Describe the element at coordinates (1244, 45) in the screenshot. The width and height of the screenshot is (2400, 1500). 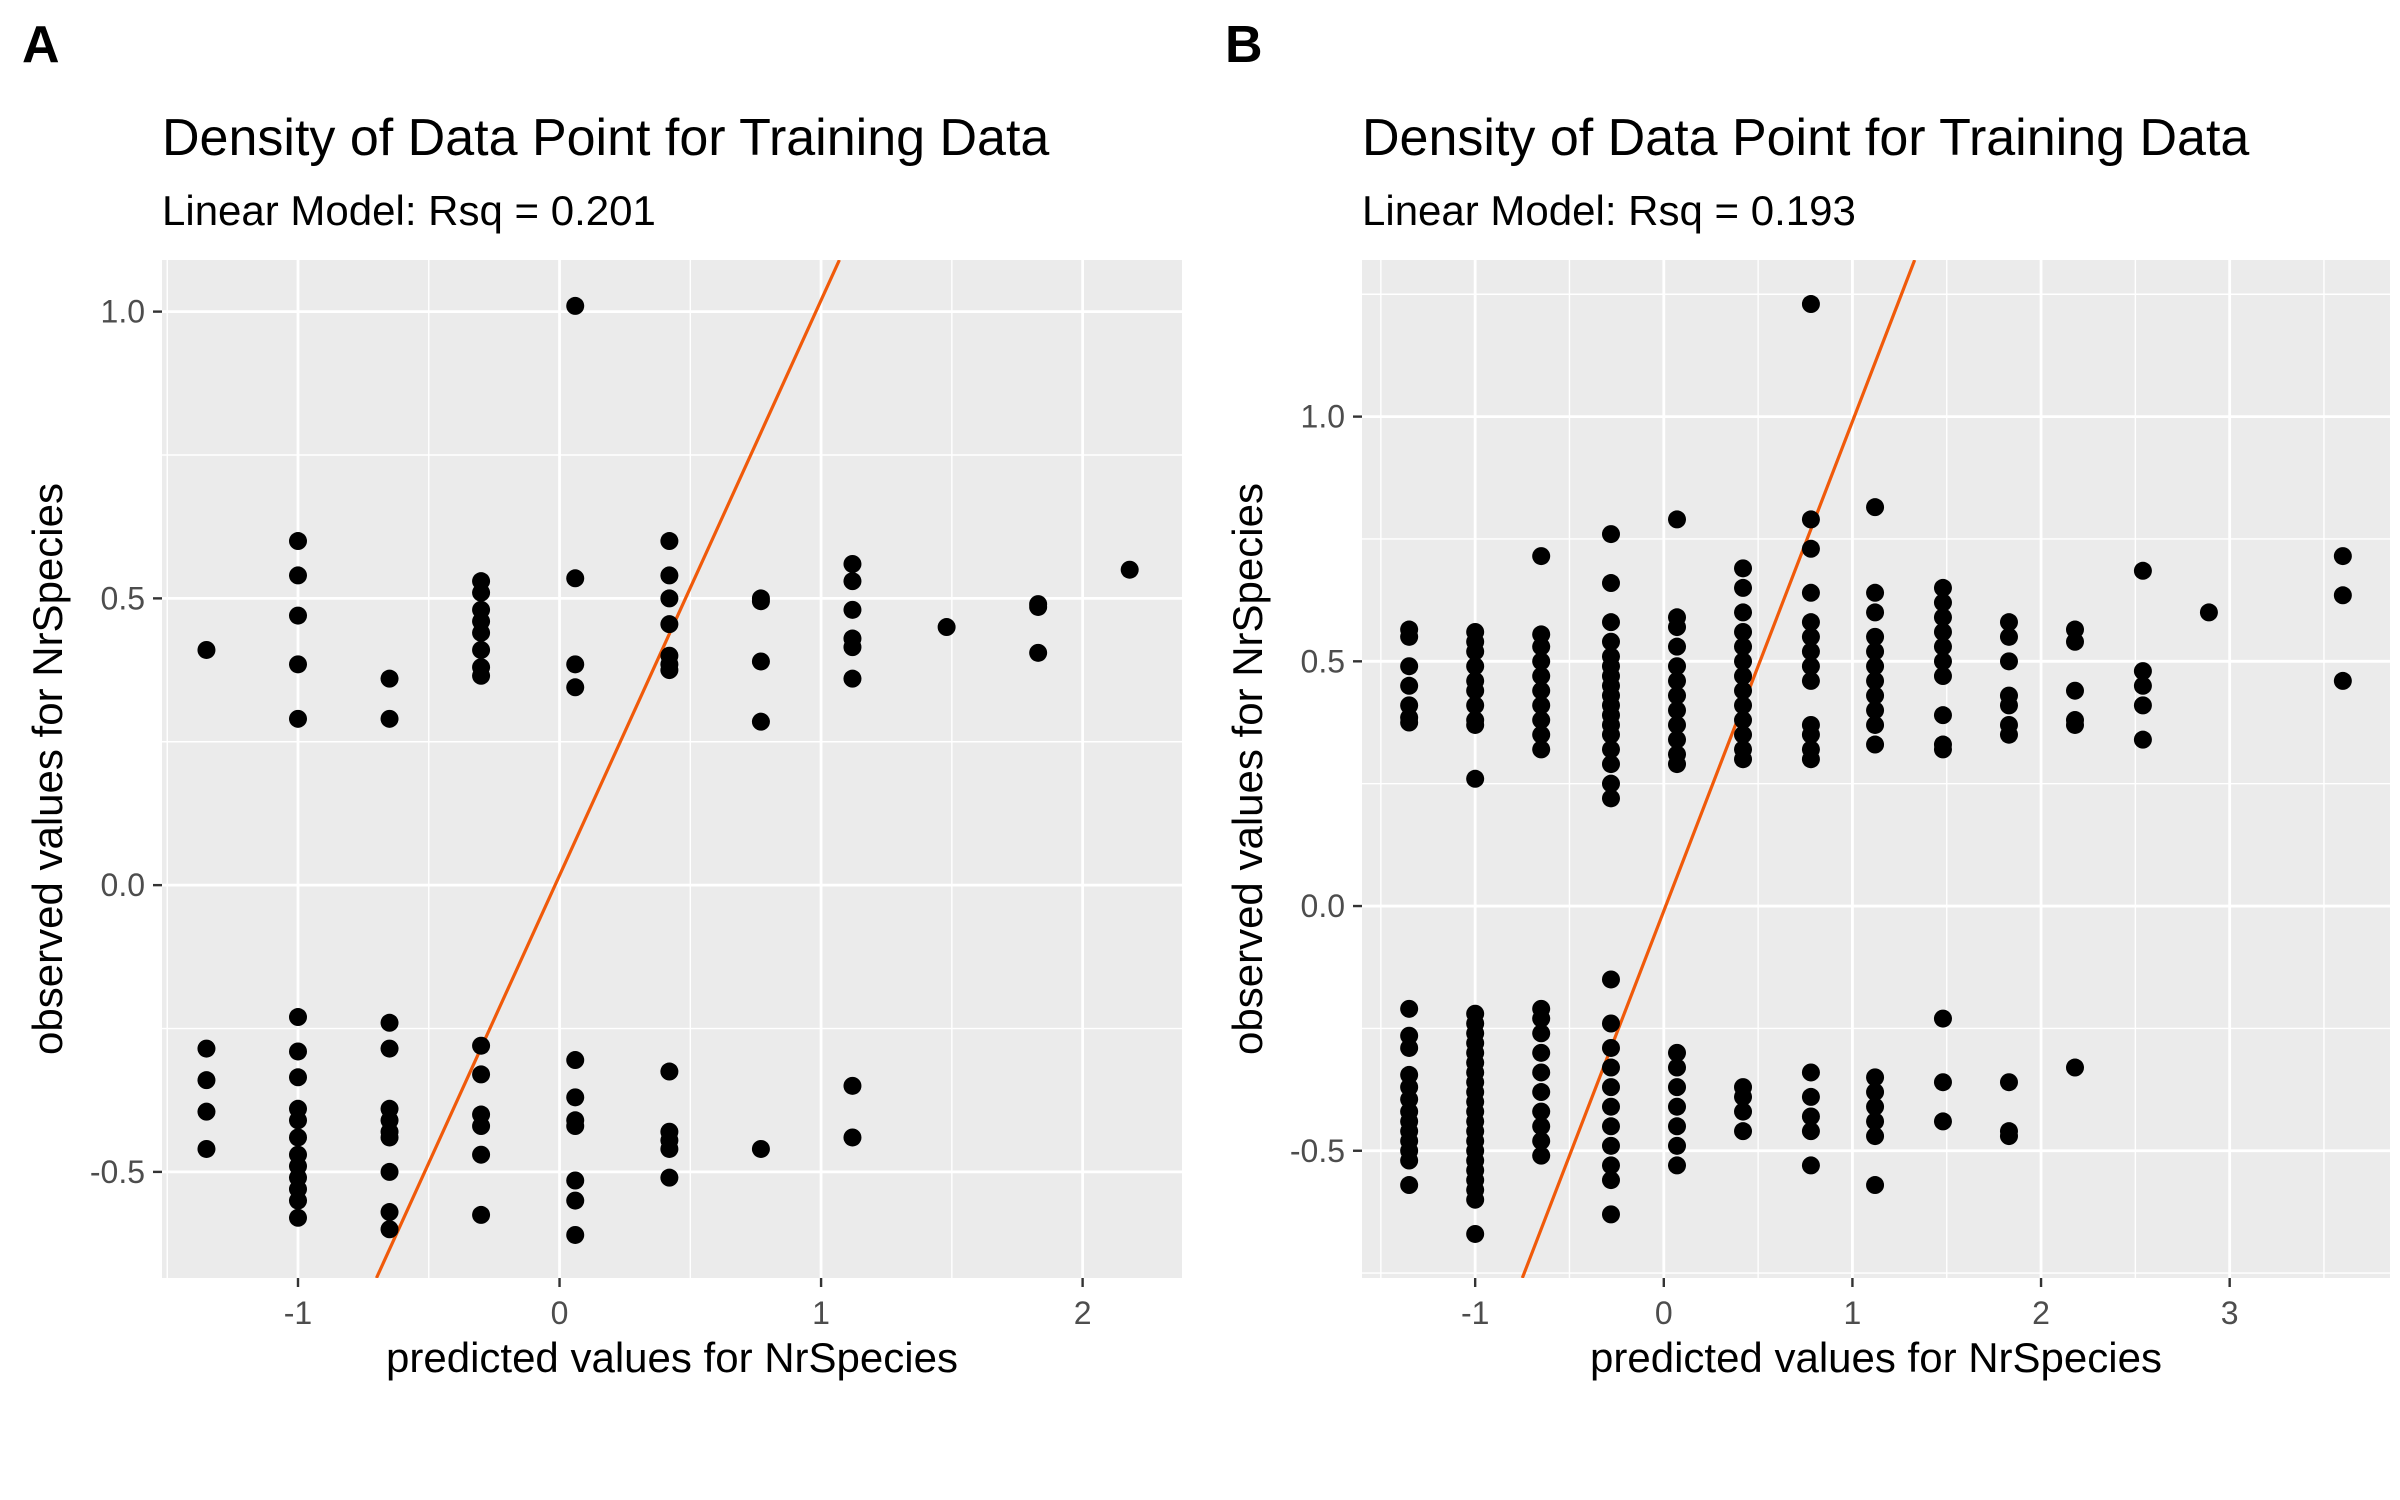
I see `panel-b-label: B` at that location.